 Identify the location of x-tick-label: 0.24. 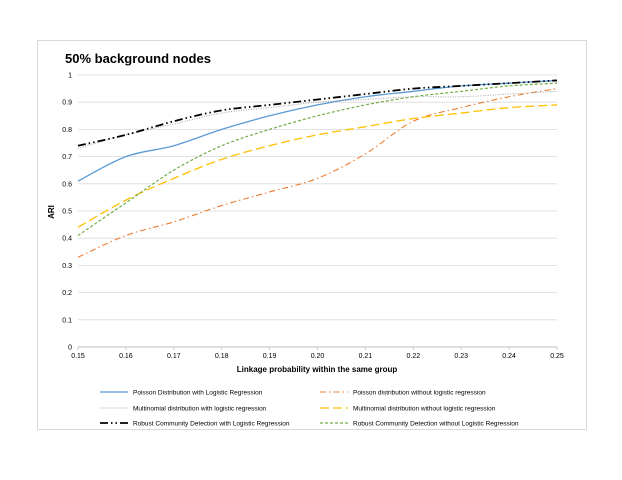
(509, 356).